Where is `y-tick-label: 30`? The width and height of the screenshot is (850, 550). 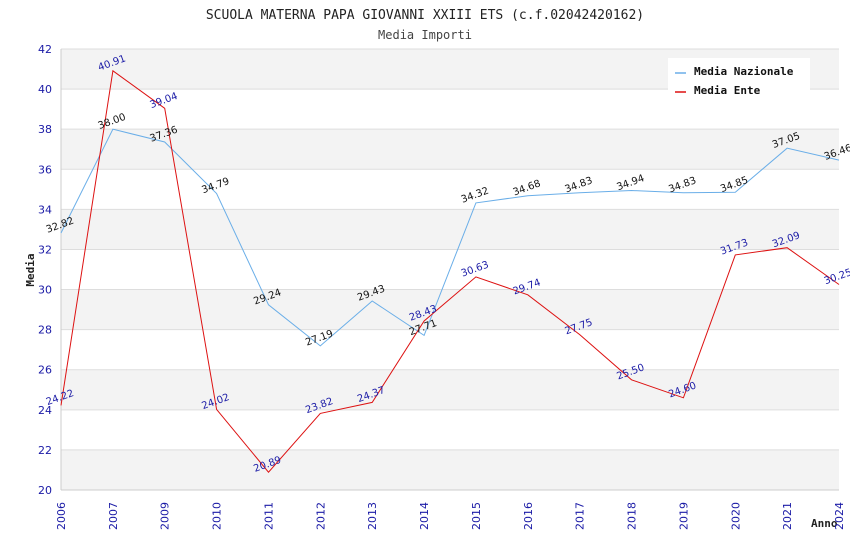
y-tick-label: 30 is located at coordinates (45, 290).